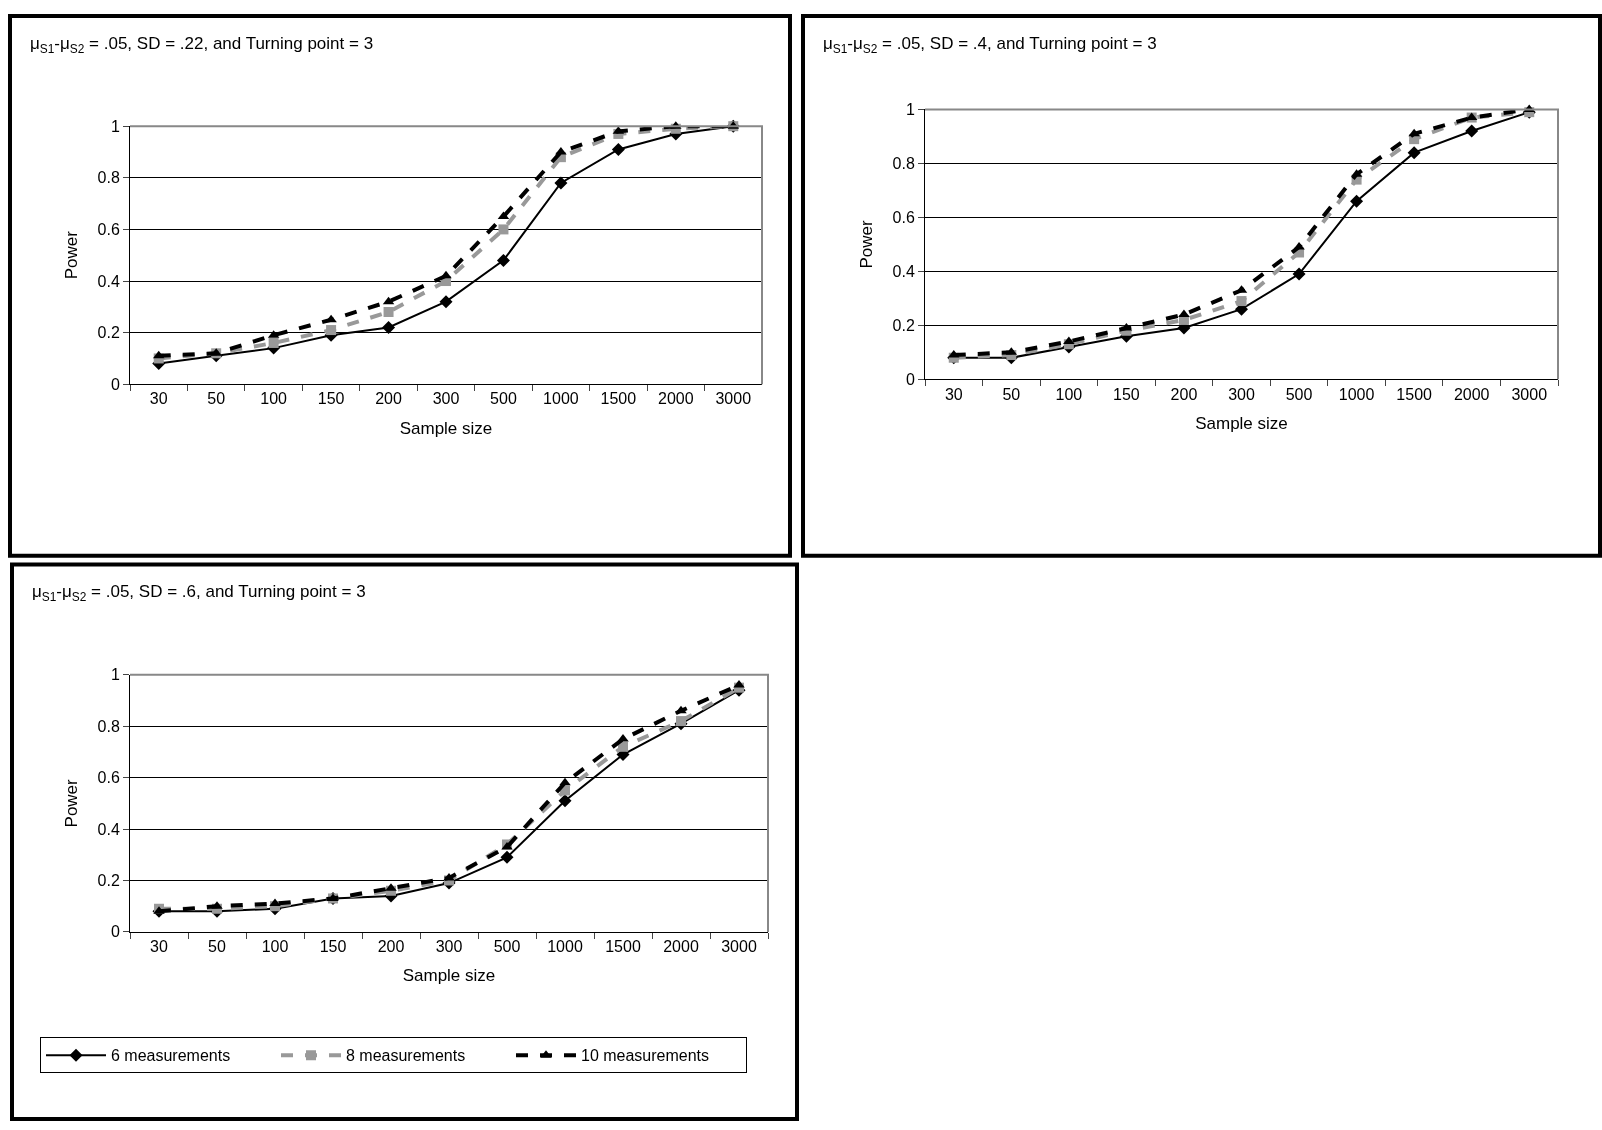 The height and width of the screenshot is (1130, 1602). I want to click on chart-title: μ$_{S1}$-μ$_{S2}$ = .05, SD = .6, and Turning point = 3, so click(199, 593).